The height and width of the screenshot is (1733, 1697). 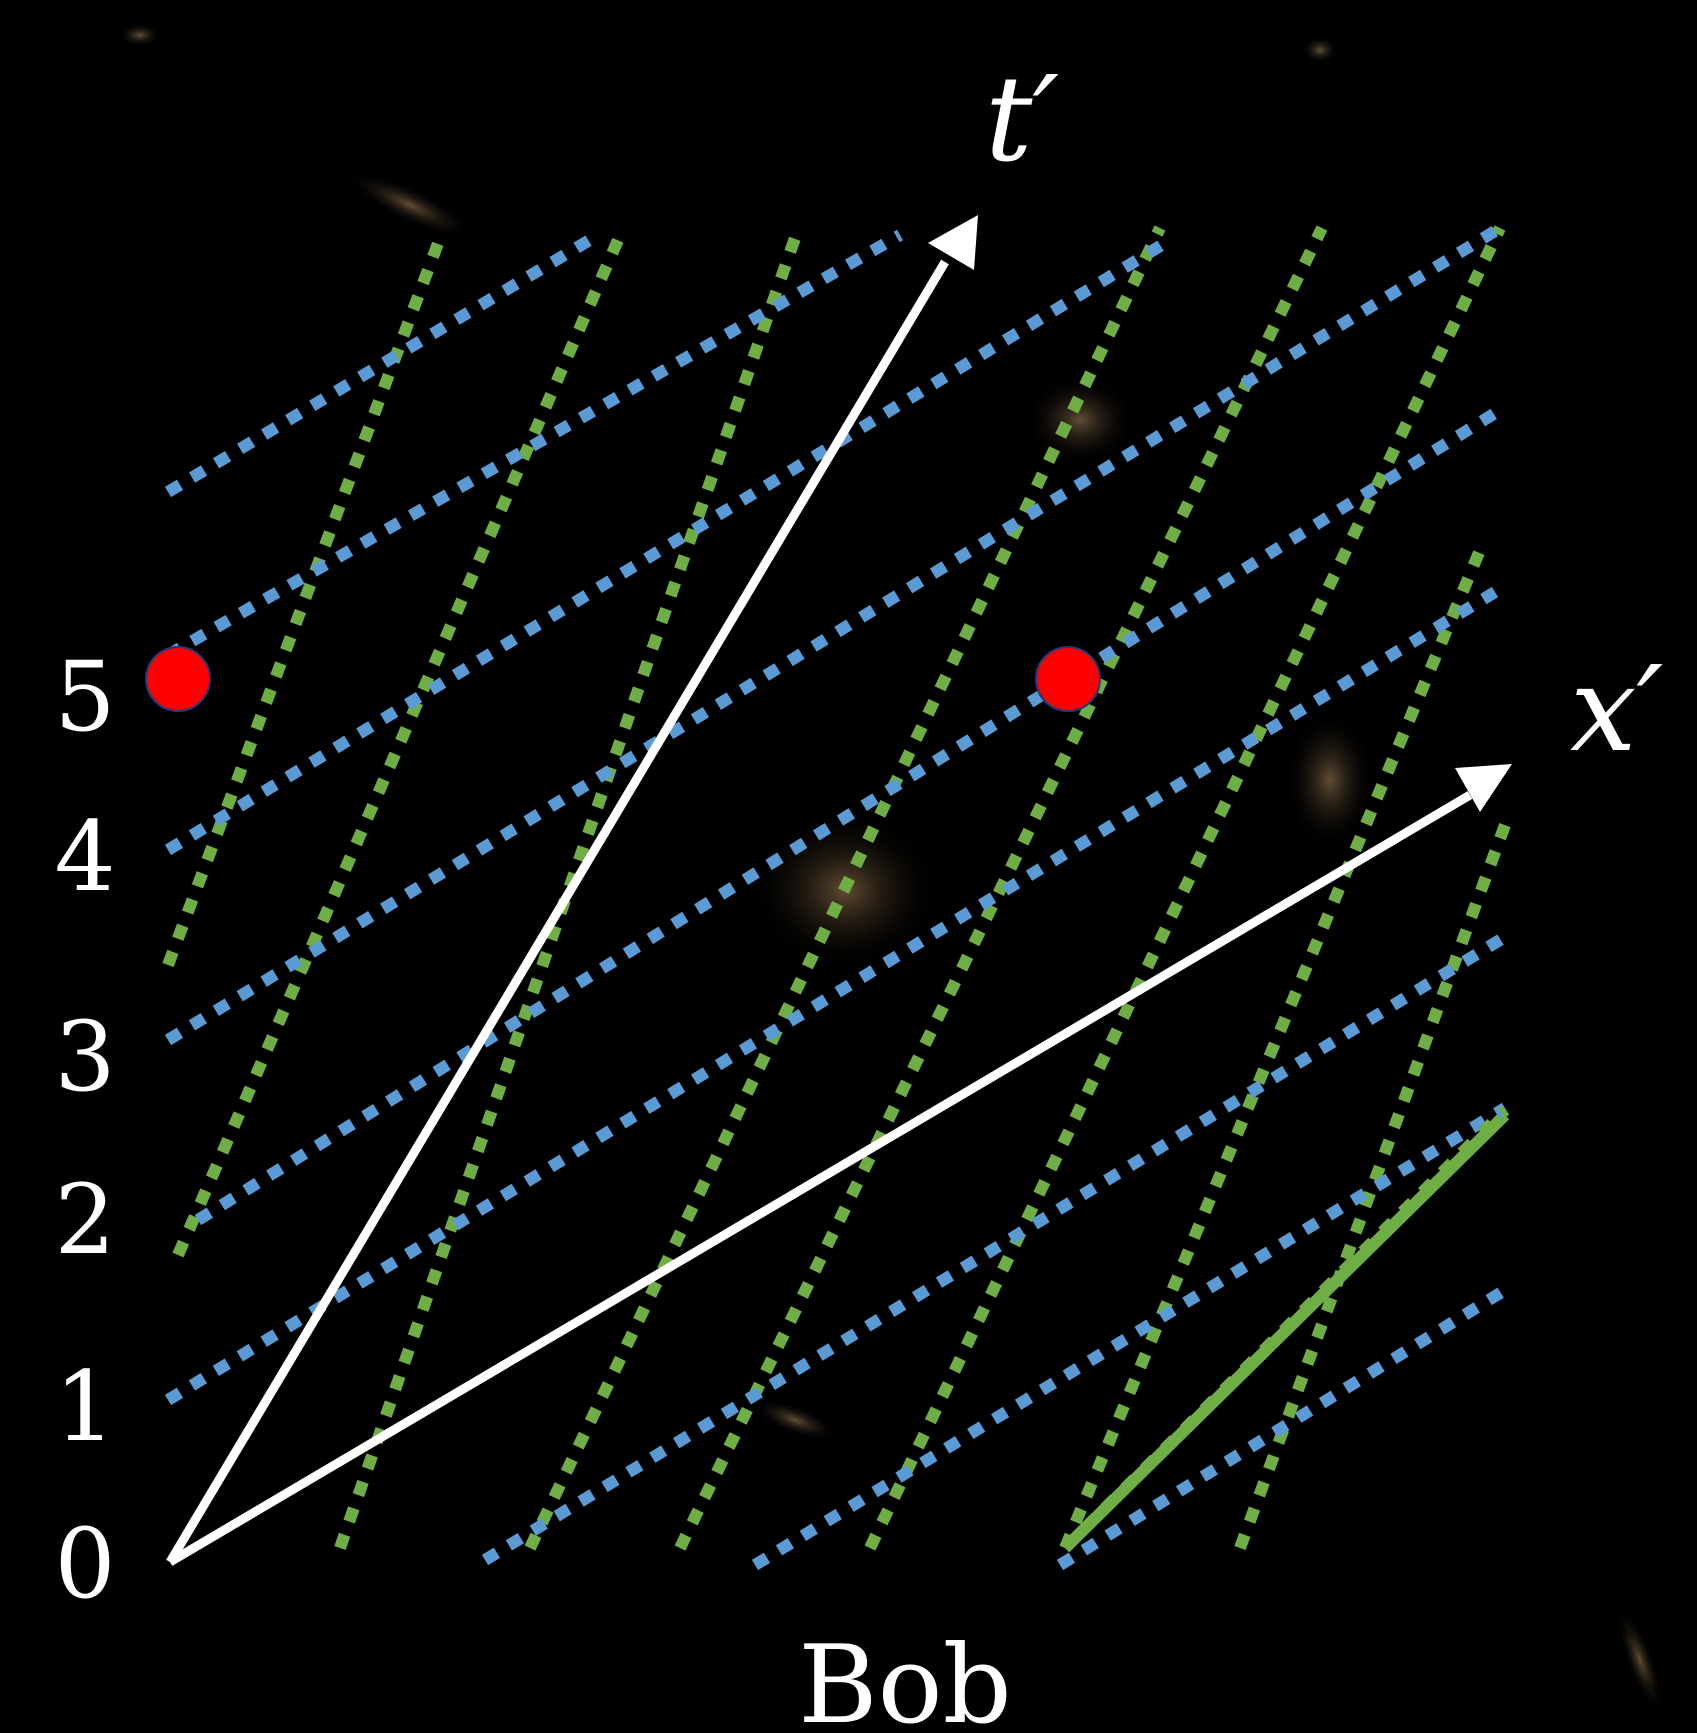 What do you see at coordinates (1022, 119) in the screenshot?
I see `t-prime-axis-label: t′` at bounding box center [1022, 119].